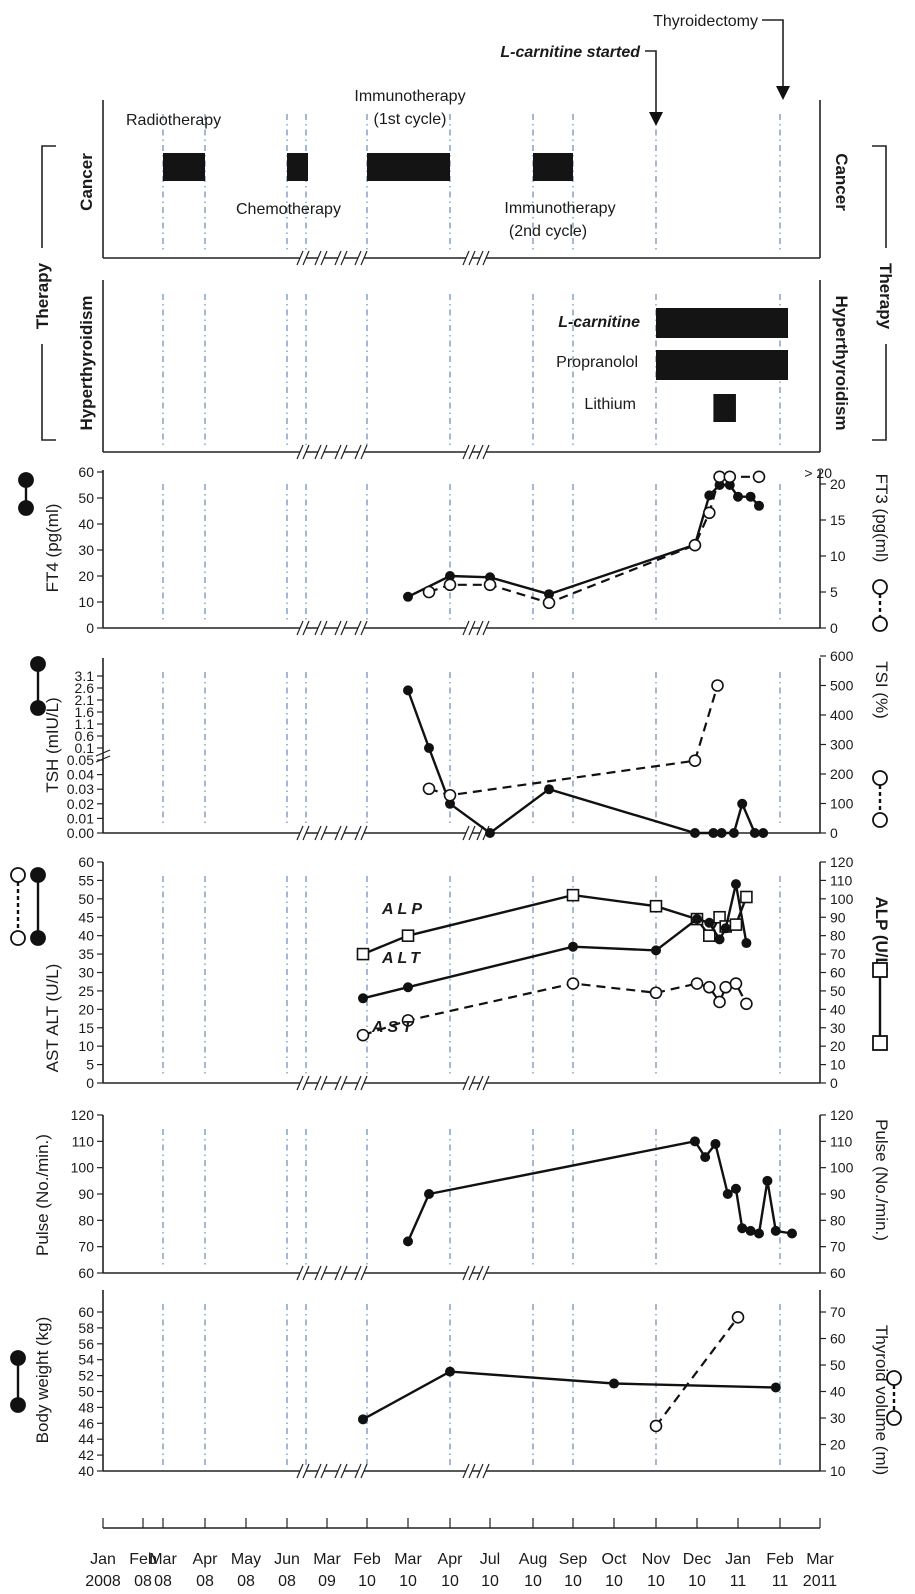 The image size is (915, 1594). I want to click on annotation-alt: ALT, so click(402, 958).